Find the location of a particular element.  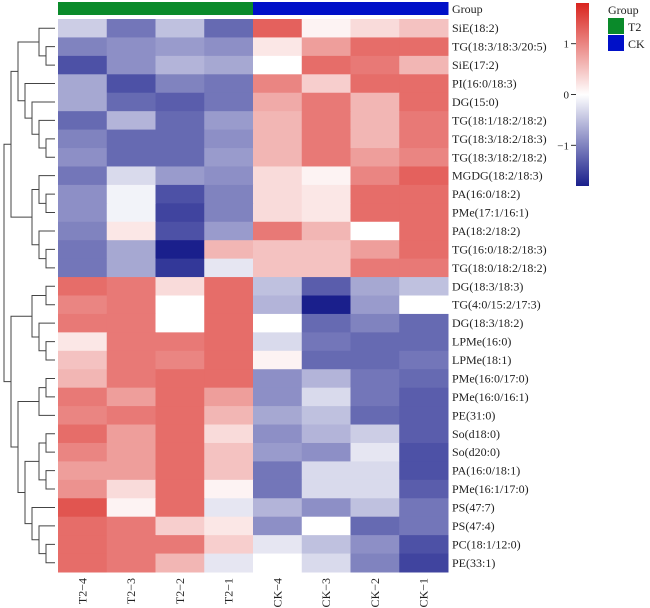

column-label: CK−4 is located at coordinates (277, 592).